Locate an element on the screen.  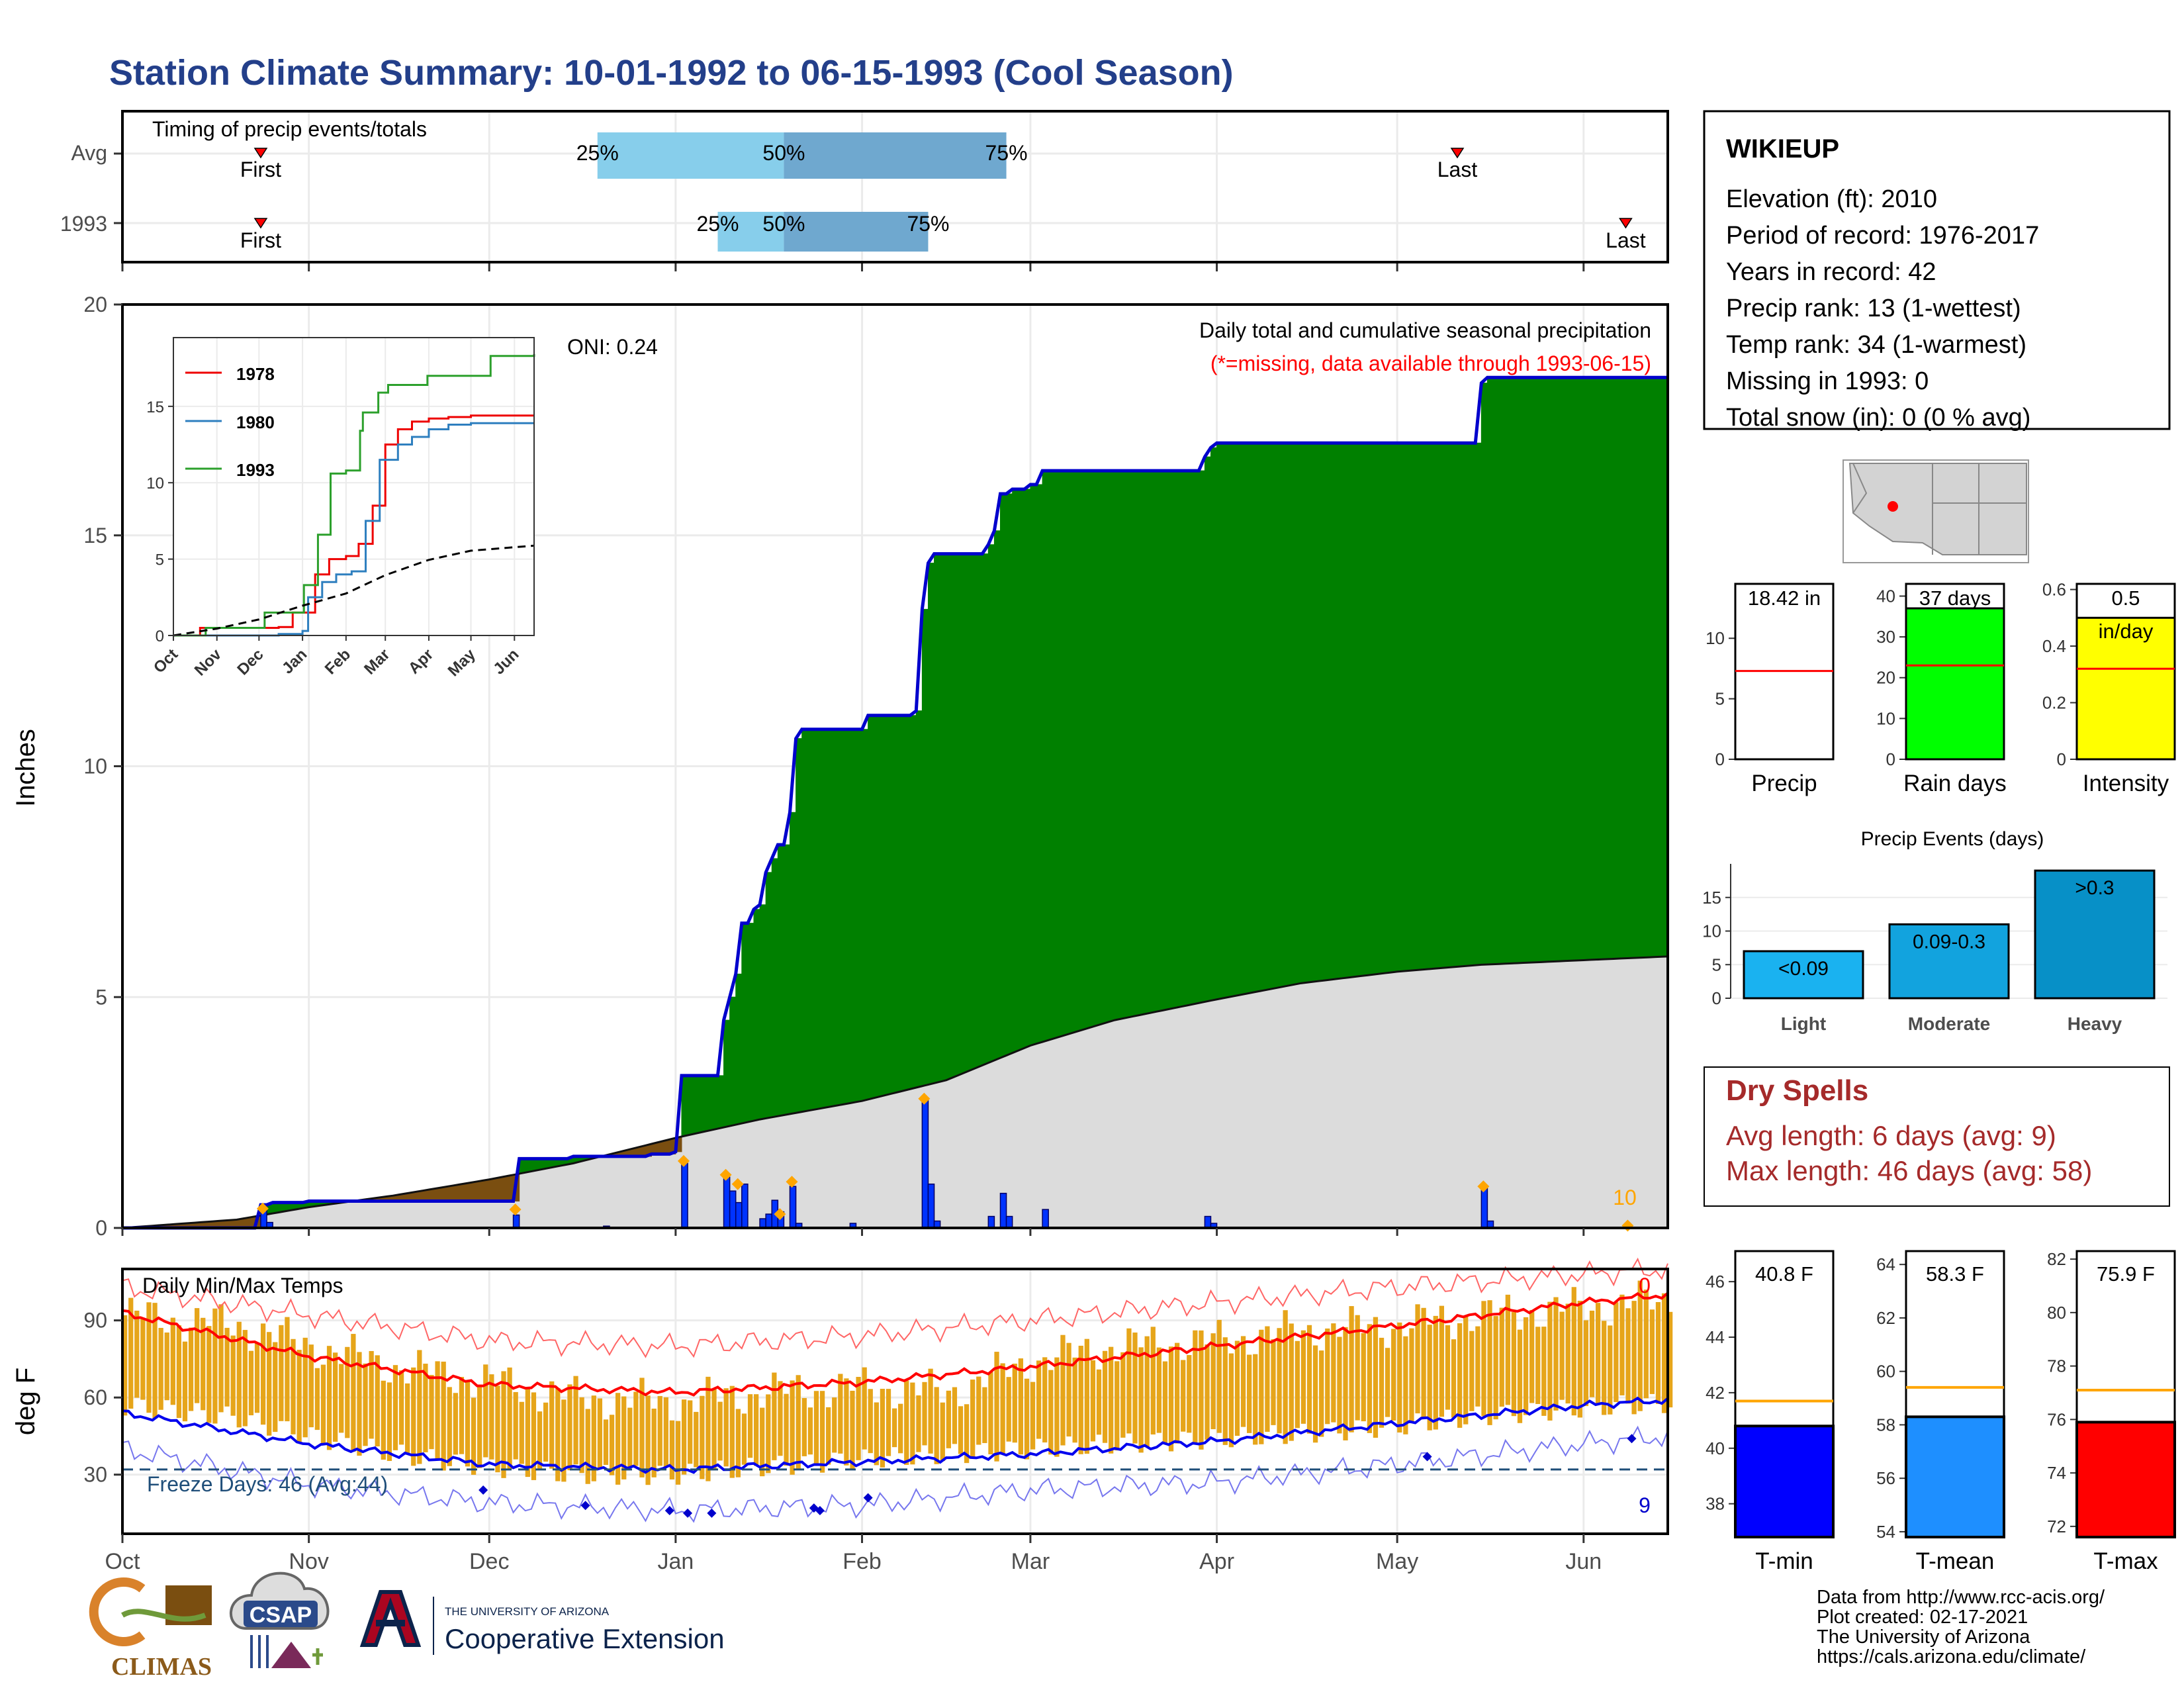
events-ytick-label: 5 is located at coordinates (1716, 964).